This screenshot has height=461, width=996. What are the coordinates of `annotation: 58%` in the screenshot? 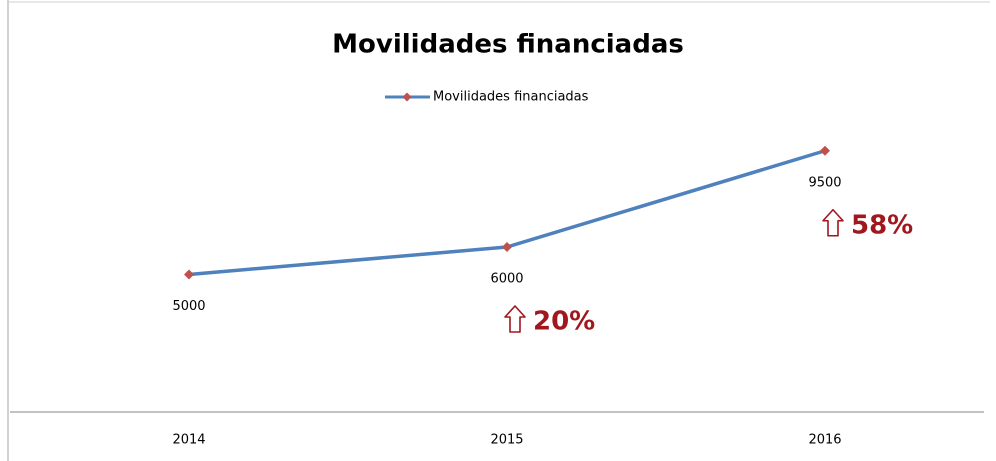 It's located at (882, 225).